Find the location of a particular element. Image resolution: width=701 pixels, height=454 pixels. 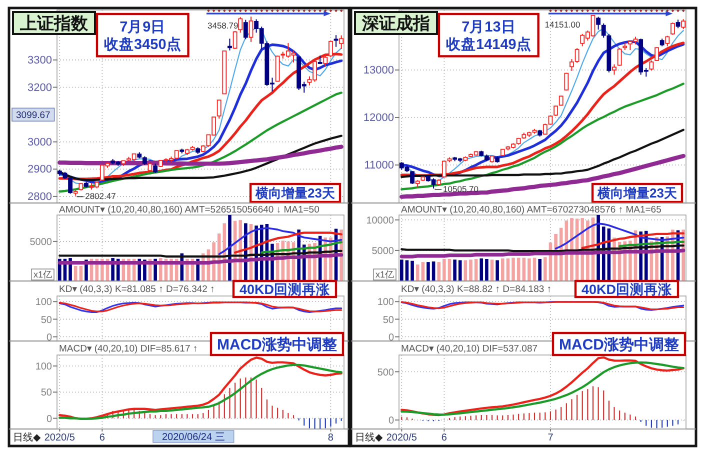

annotation: 收盘14149点 is located at coordinates (489, 44).